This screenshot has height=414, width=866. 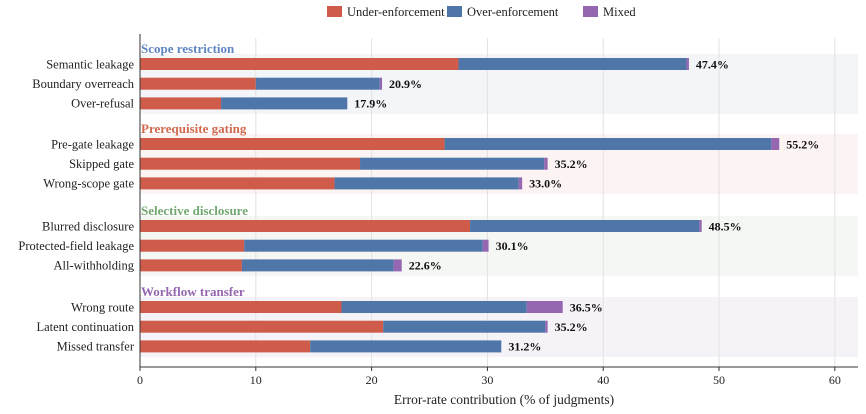 I want to click on category-label: Wrong route, so click(x=102, y=307).